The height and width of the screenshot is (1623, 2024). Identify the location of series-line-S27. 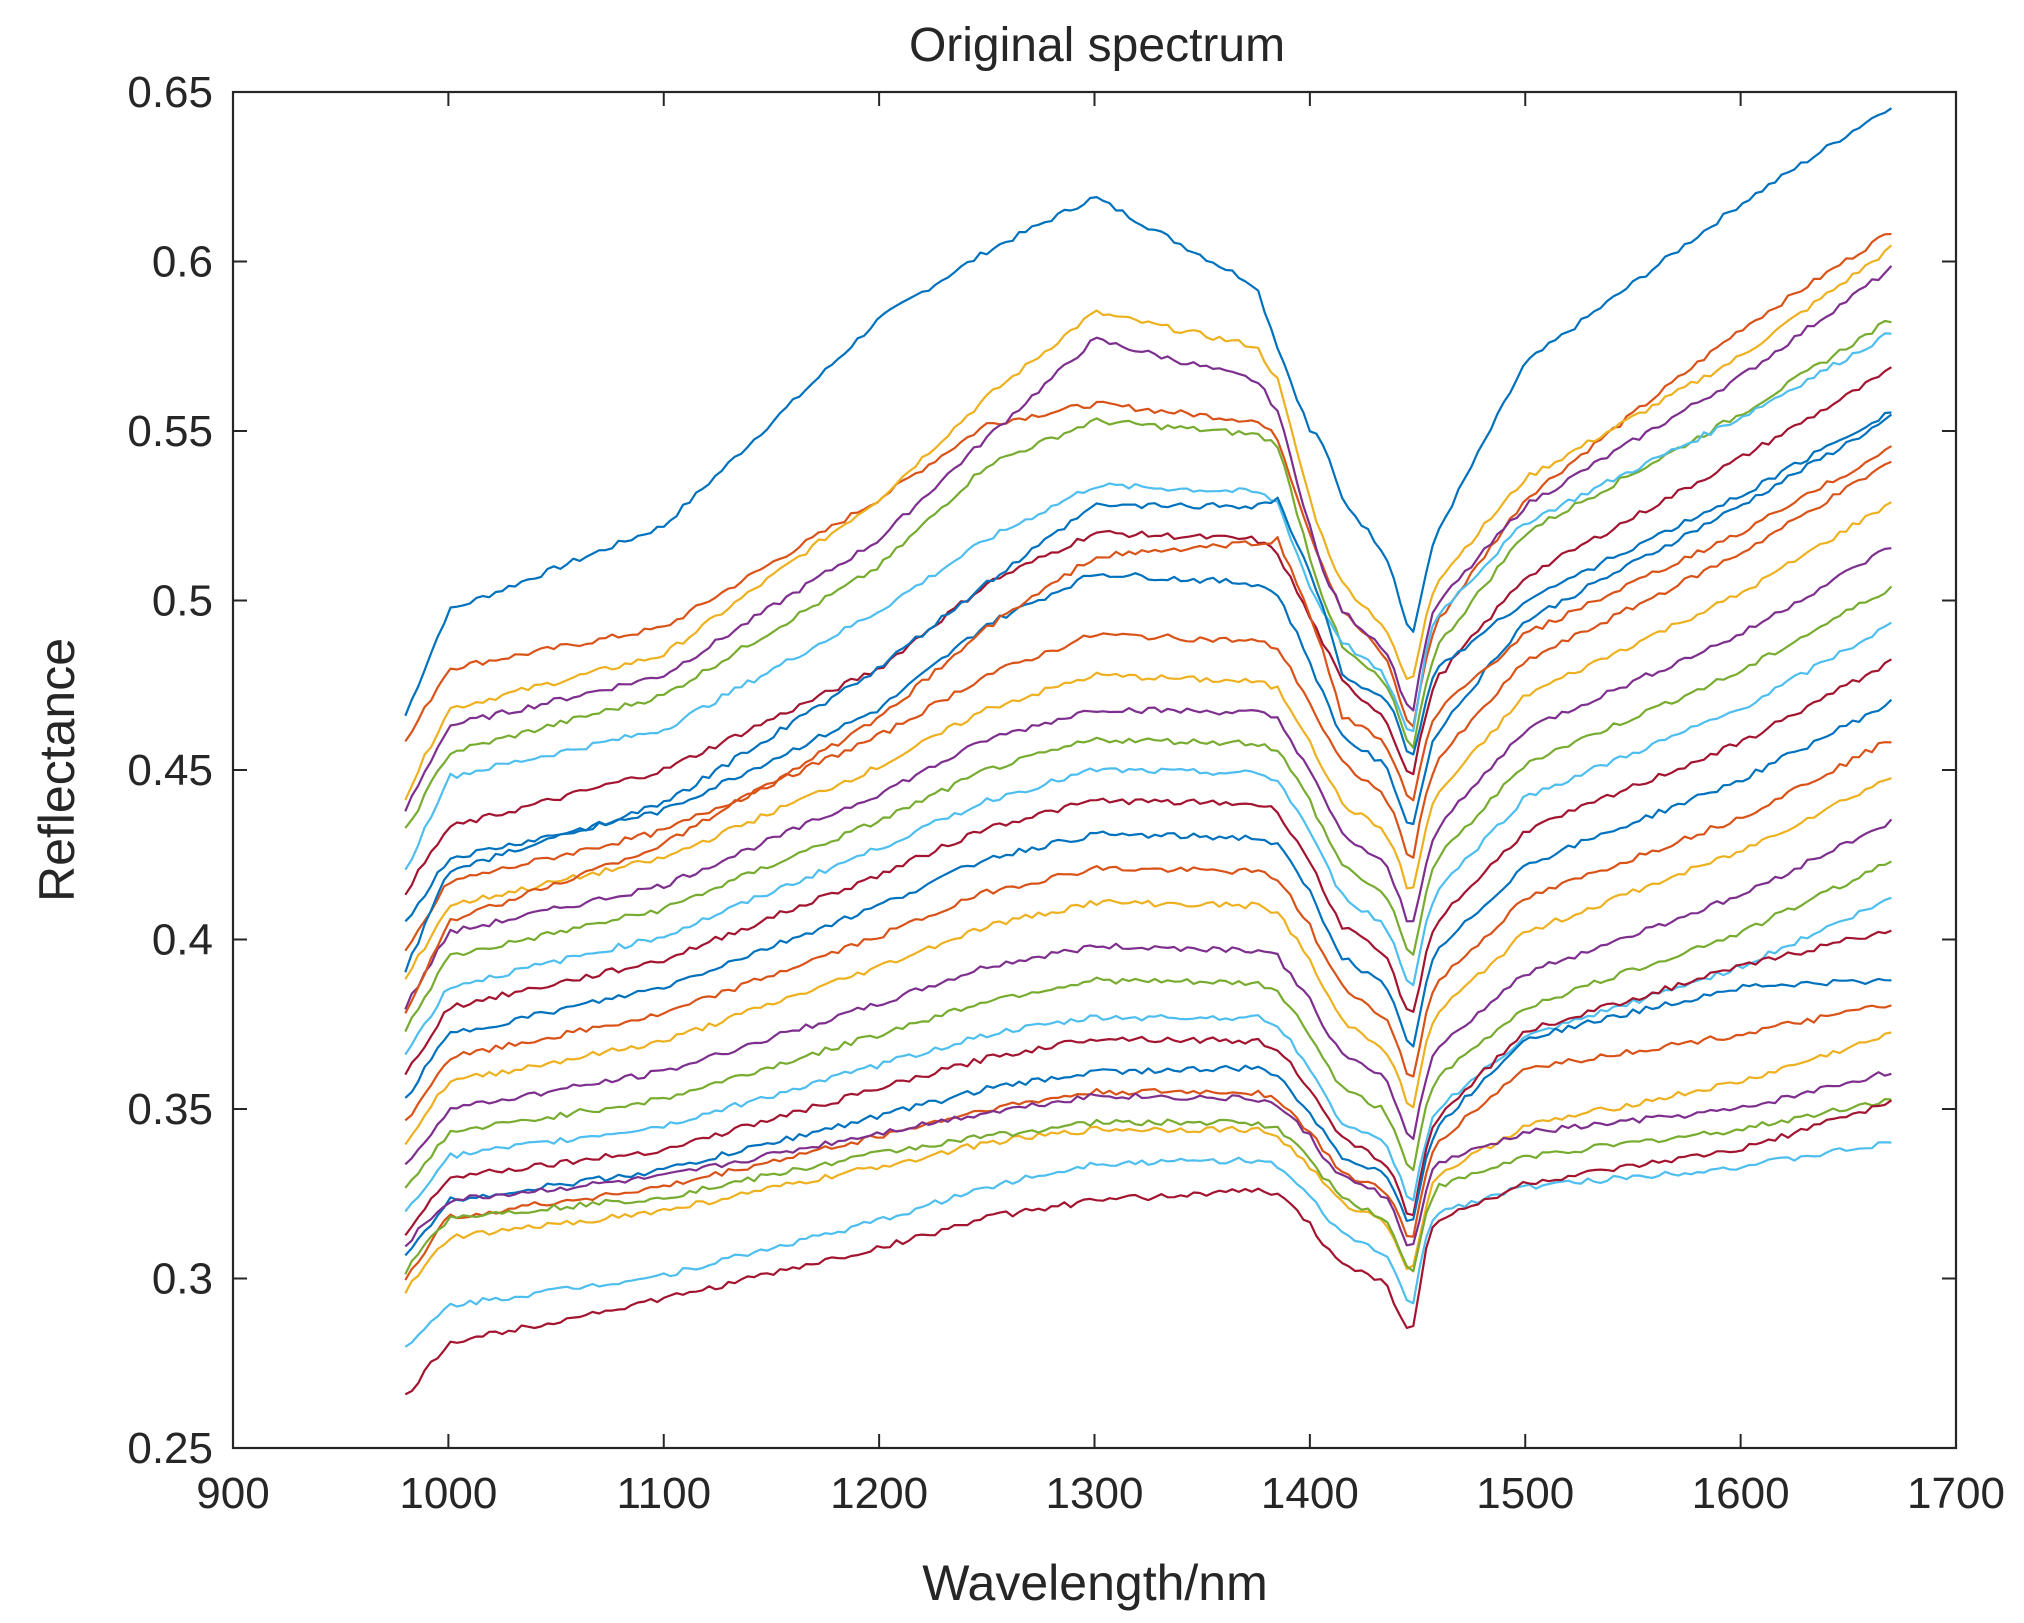
(1148, 1244).